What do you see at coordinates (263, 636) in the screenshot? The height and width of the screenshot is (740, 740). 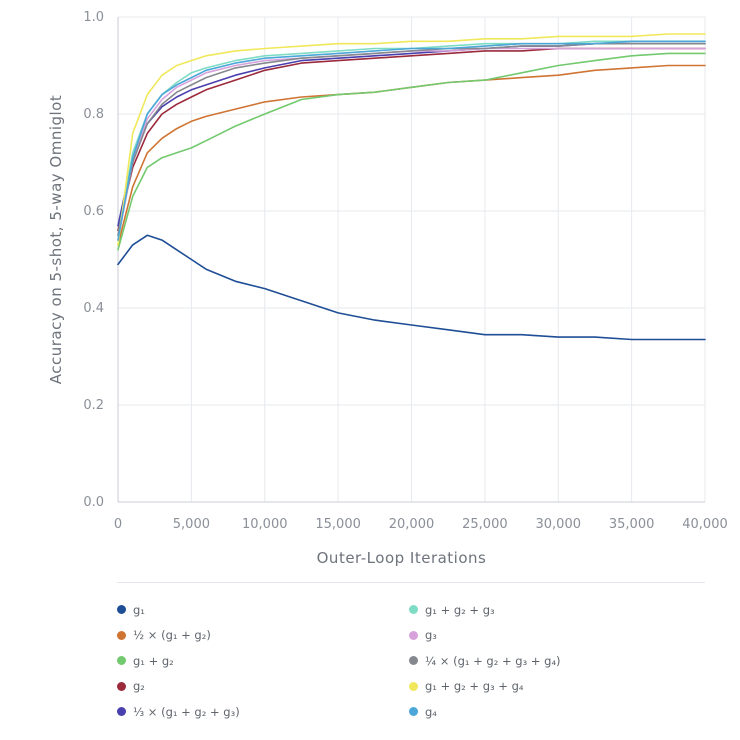 I see `legend-item: ½ × (g₁ + g₂)` at bounding box center [263, 636].